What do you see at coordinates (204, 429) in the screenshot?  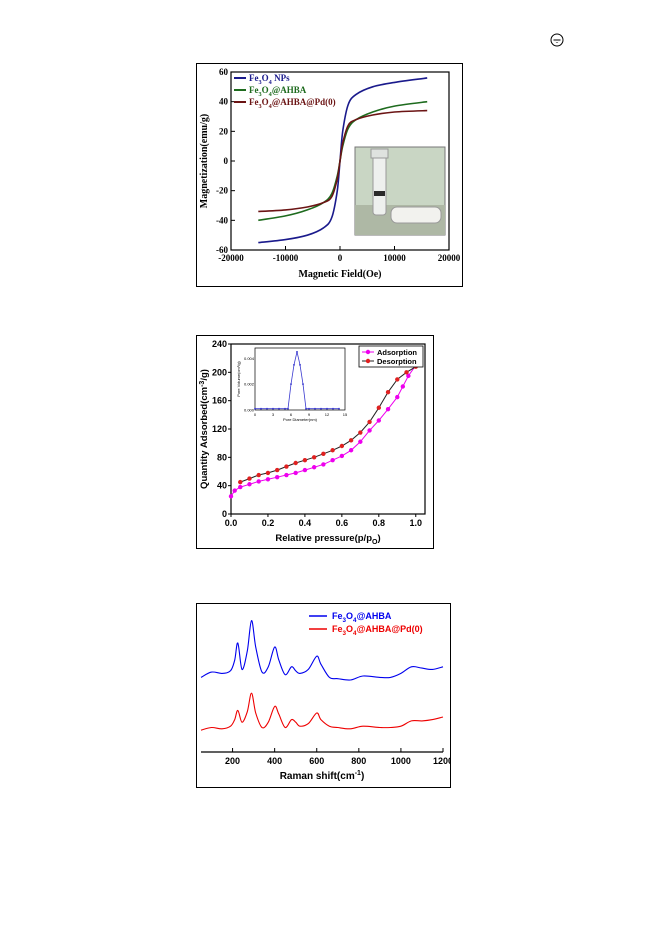 I see `y-axis-label: Quantity Adsorbed(cm-3/g)` at bounding box center [204, 429].